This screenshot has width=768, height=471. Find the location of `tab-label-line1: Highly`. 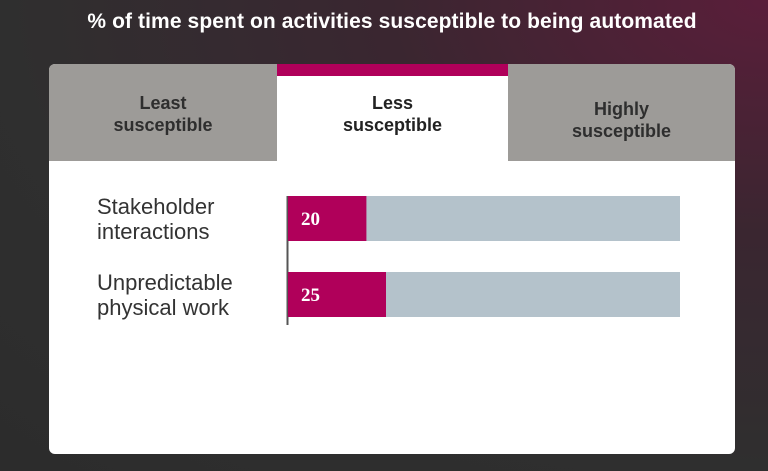

tab-label-line1: Highly is located at coordinates (621, 109).